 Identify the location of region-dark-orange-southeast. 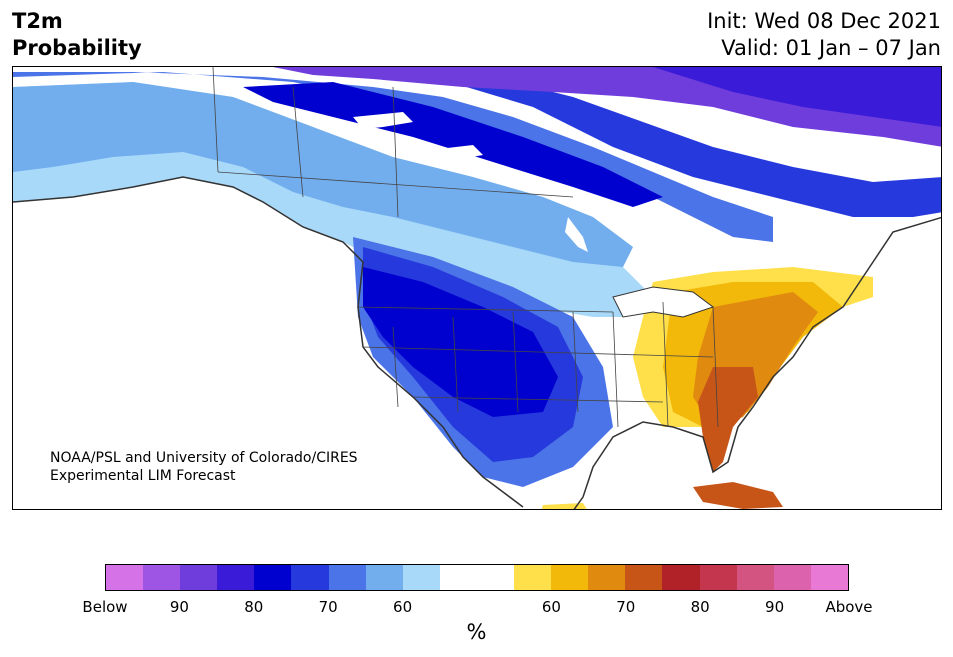
(728, 419).